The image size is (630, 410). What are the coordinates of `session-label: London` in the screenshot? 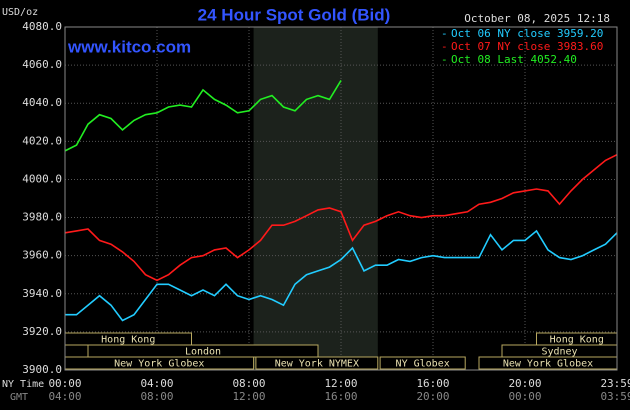 It's located at (203, 352).